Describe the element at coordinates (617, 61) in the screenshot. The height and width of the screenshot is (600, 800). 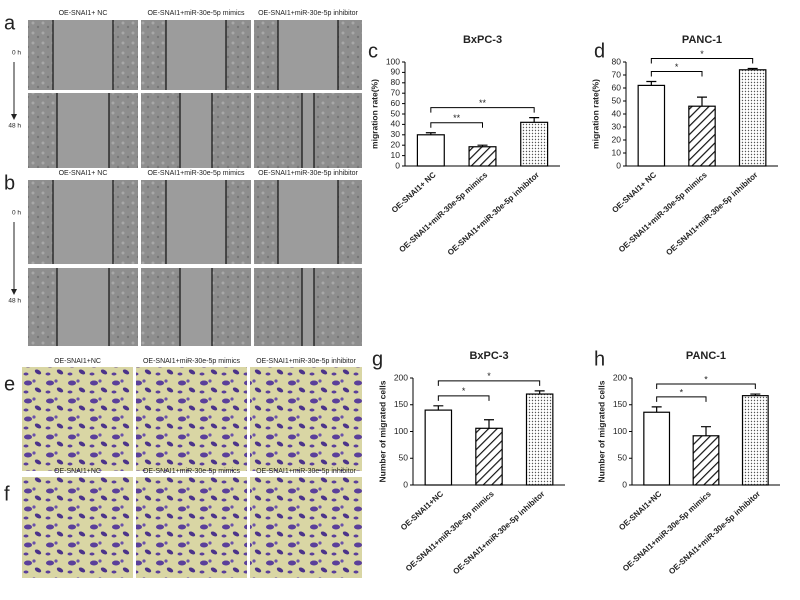
I see `y-tick-label: 80` at that location.